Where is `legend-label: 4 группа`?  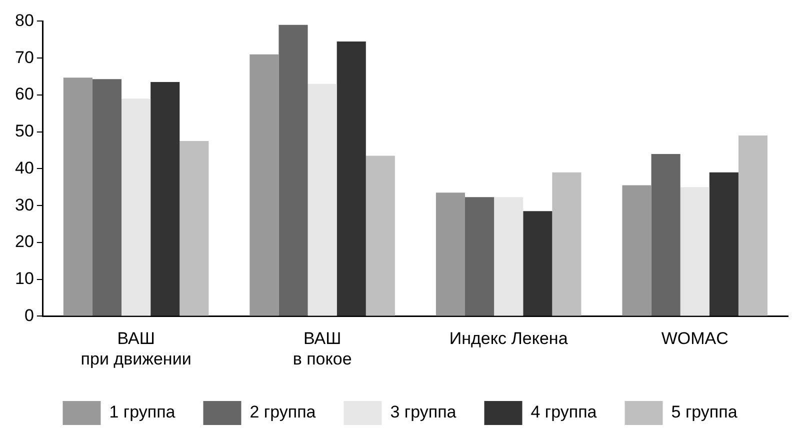
legend-label: 4 группа is located at coordinates (564, 412).